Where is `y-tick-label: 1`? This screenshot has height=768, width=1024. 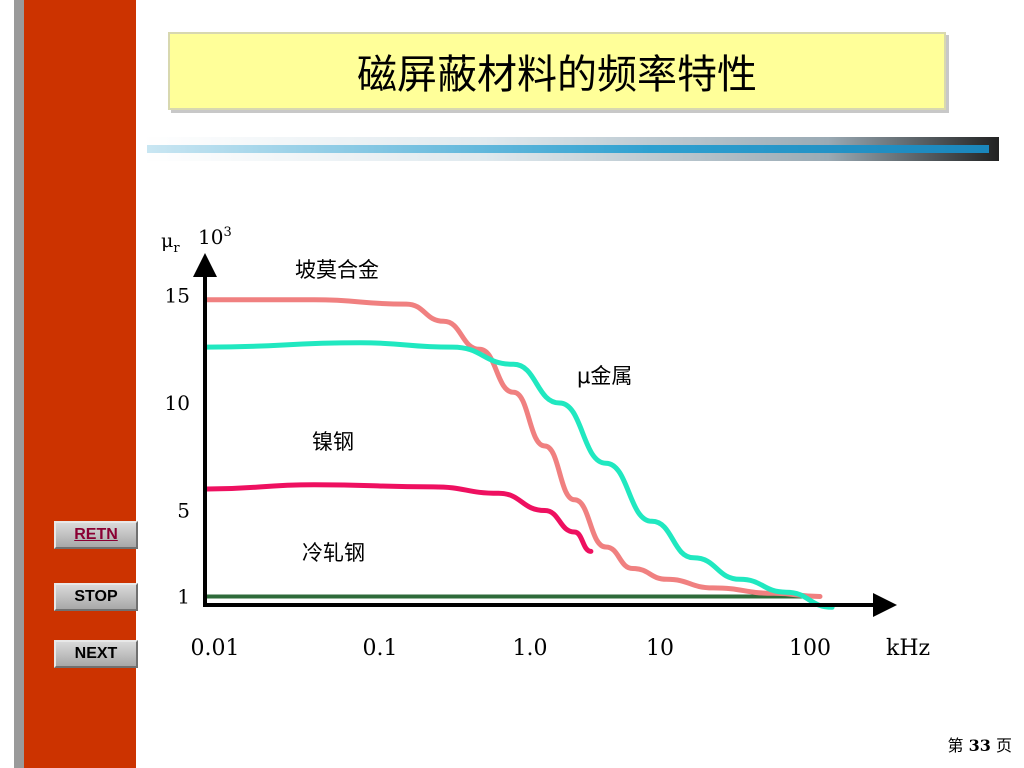
y-tick-label: 1 is located at coordinates (183, 597).